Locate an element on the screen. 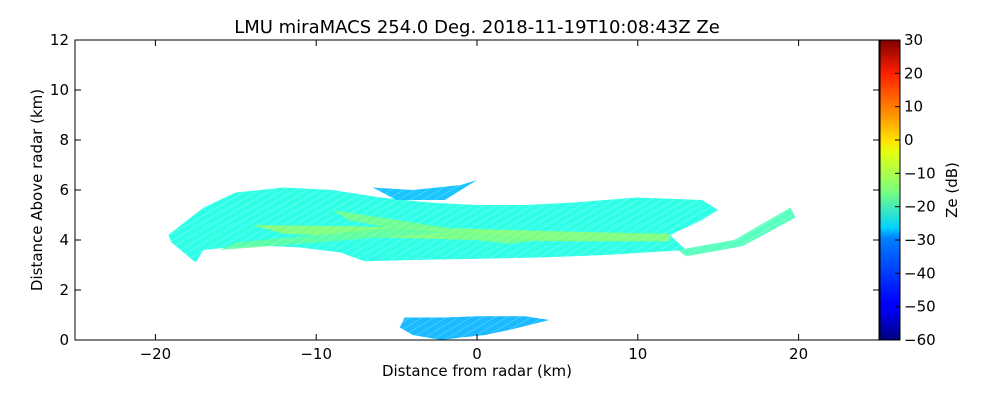  colorbar-tick-label: −30 is located at coordinates (920, 240).